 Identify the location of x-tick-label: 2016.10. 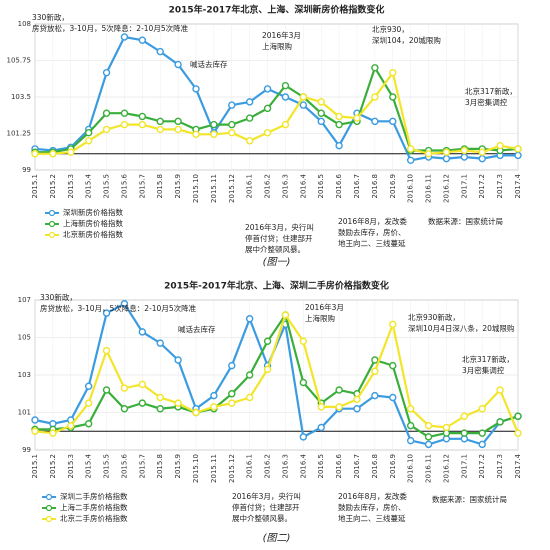
(411, 468).